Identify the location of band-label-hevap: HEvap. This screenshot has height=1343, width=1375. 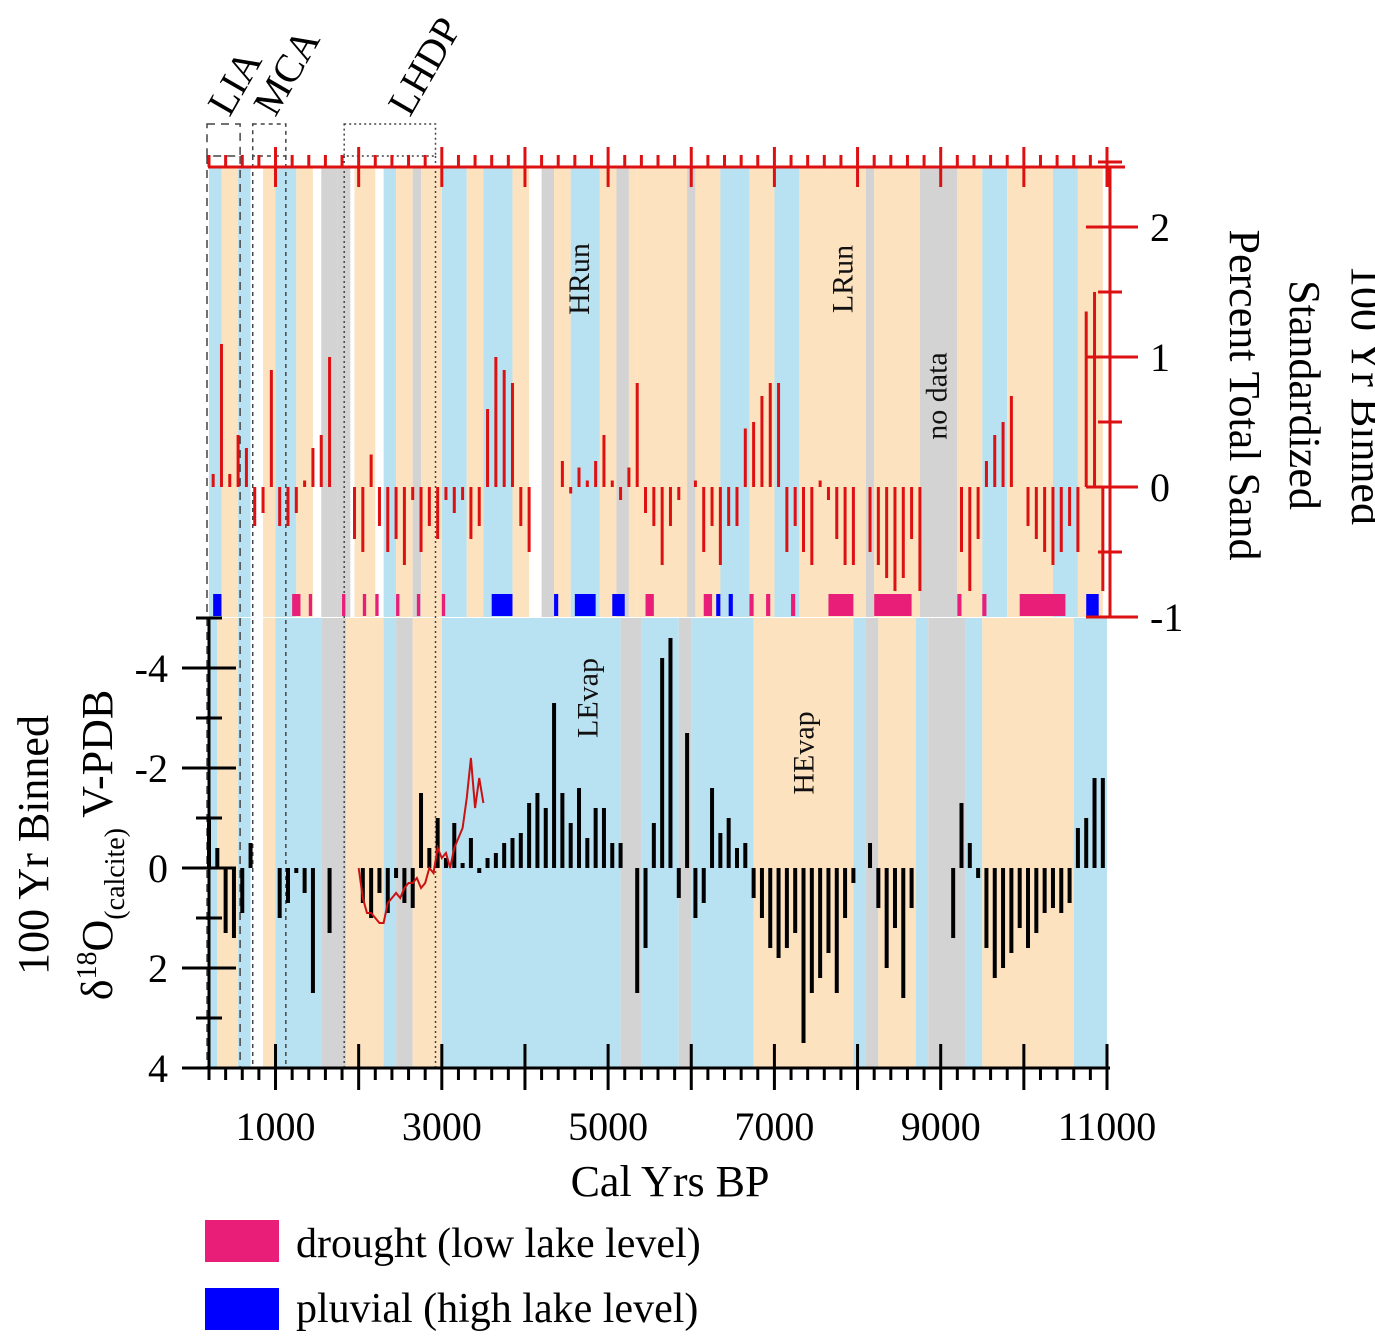
(804, 752).